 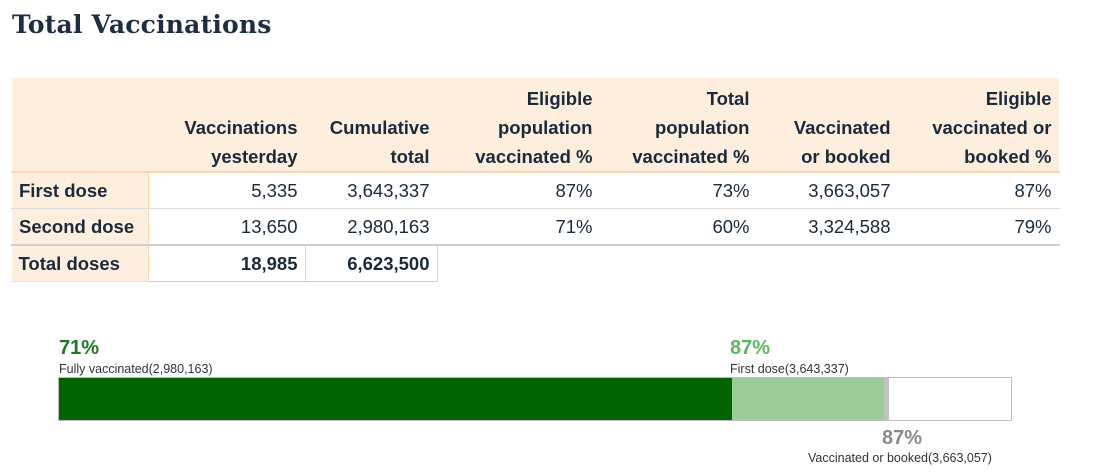 What do you see at coordinates (226, 190) in the screenshot?
I see `table-cell: 5,335` at bounding box center [226, 190].